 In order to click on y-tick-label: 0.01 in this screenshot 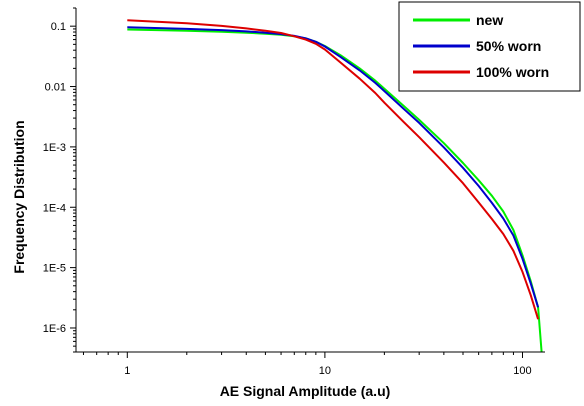, I will do `click(55, 88)`.